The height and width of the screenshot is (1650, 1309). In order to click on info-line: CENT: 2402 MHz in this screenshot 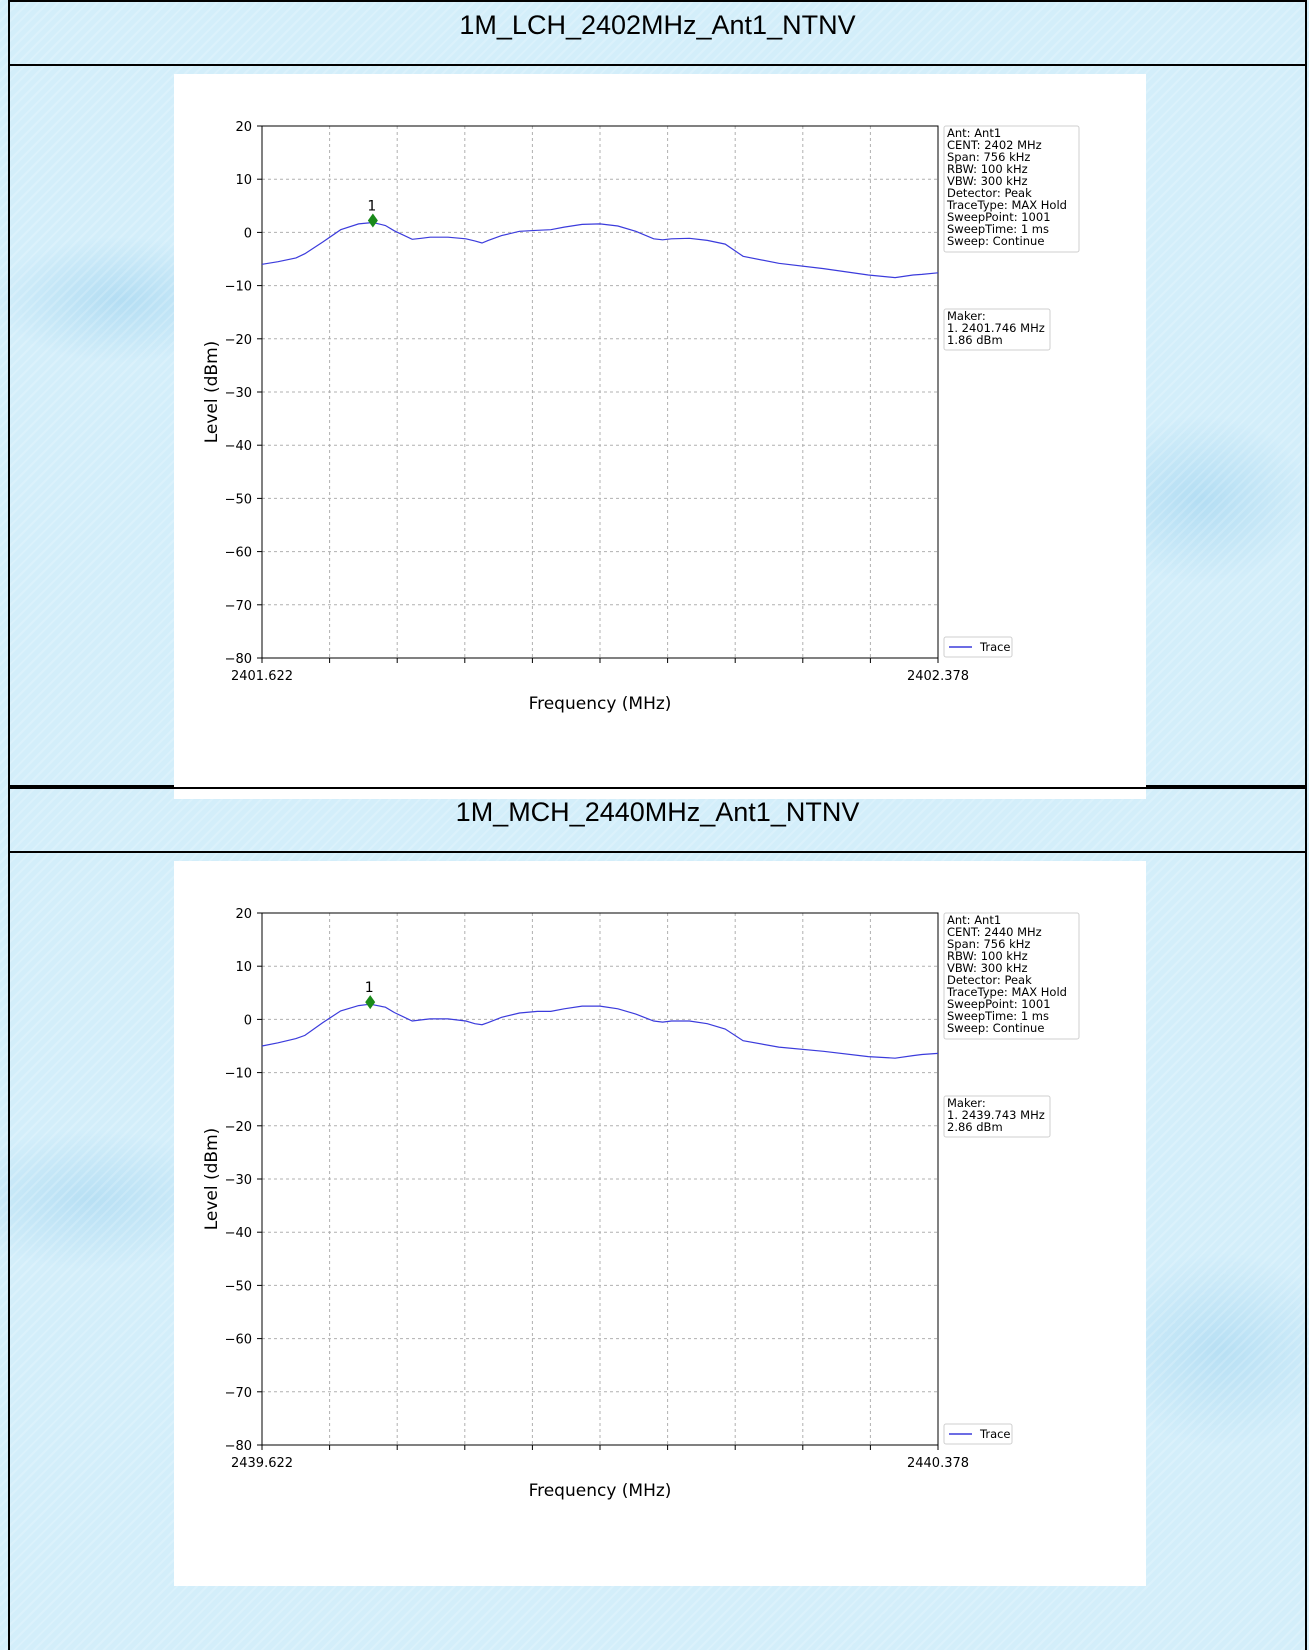, I will do `click(994, 145)`.